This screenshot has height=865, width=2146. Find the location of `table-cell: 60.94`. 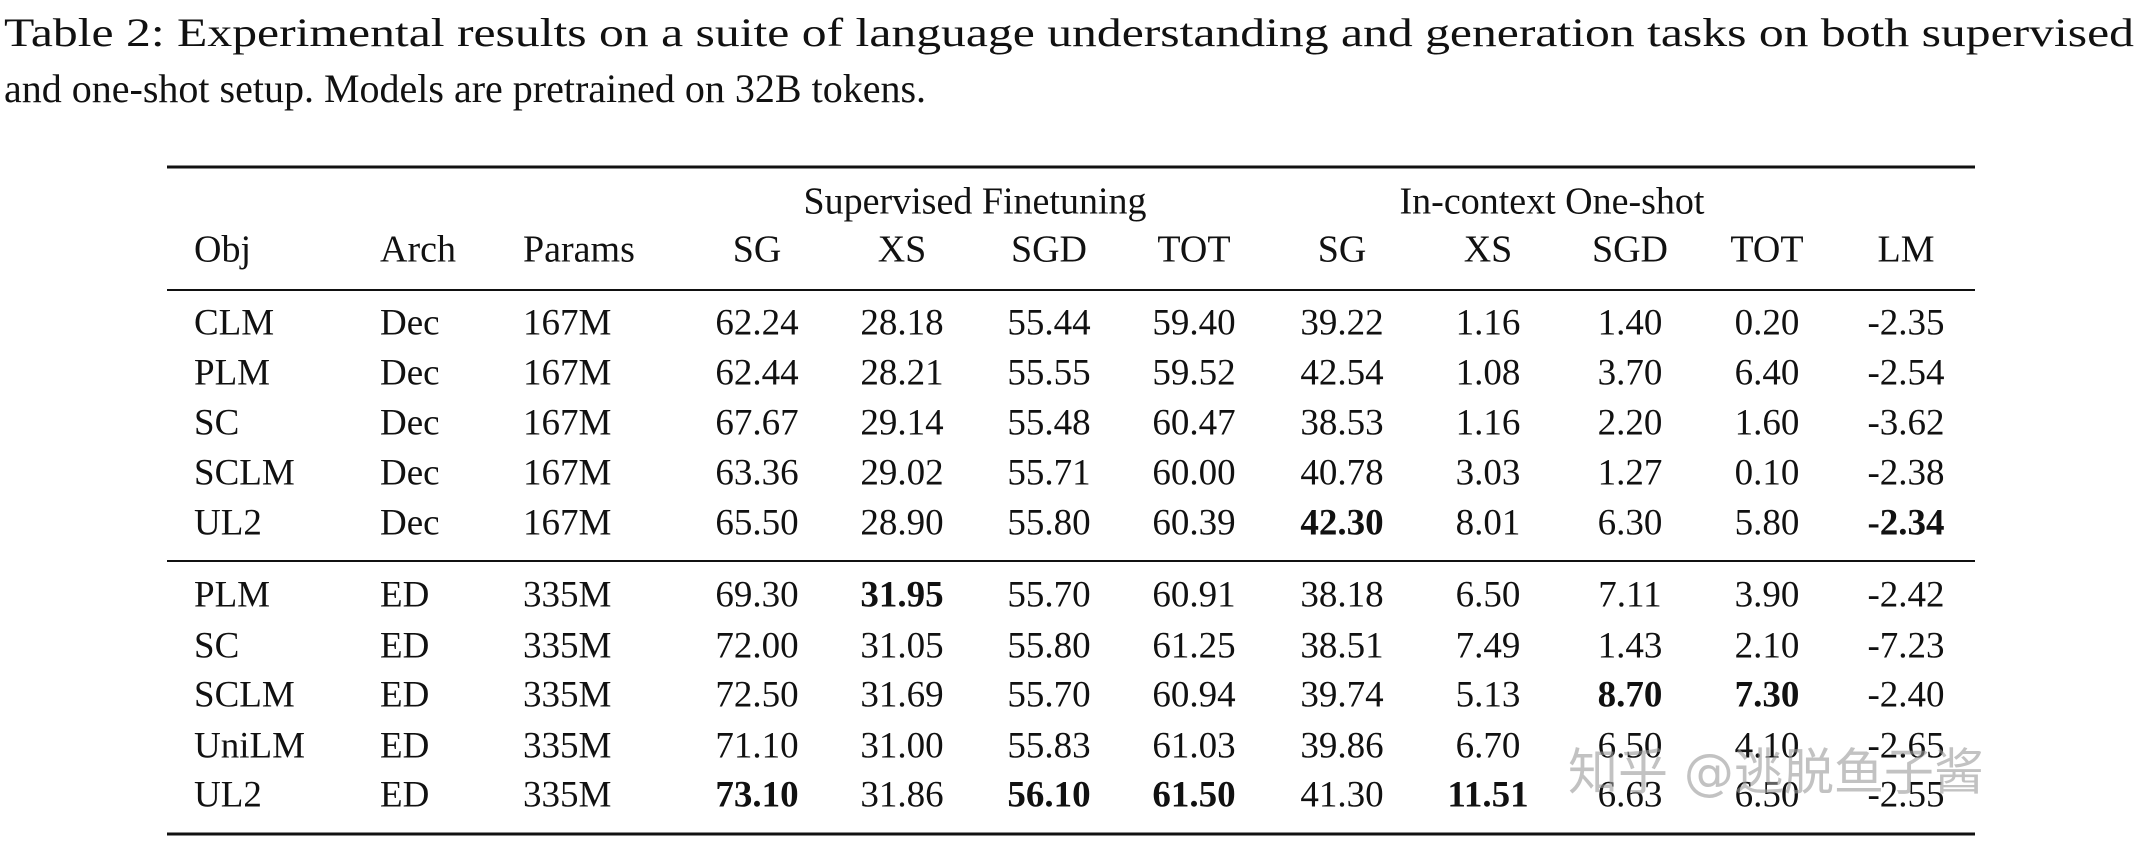

table-cell: 60.94 is located at coordinates (1193, 694).